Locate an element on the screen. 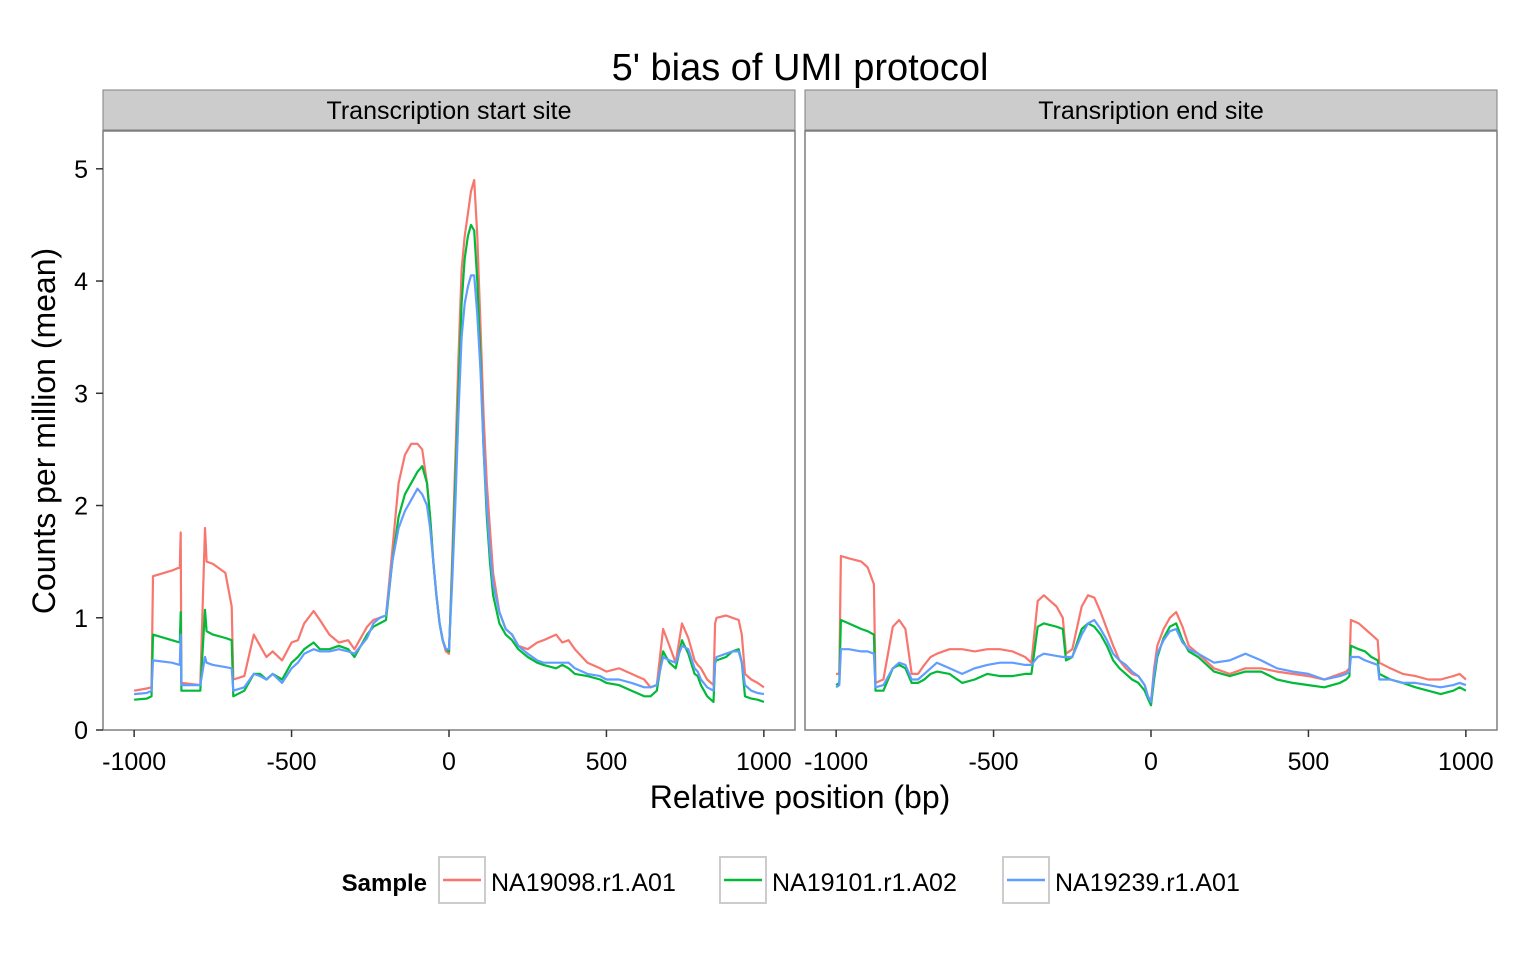 This screenshot has width=1536, height=960. y-tick-label: 4 is located at coordinates (81, 282).